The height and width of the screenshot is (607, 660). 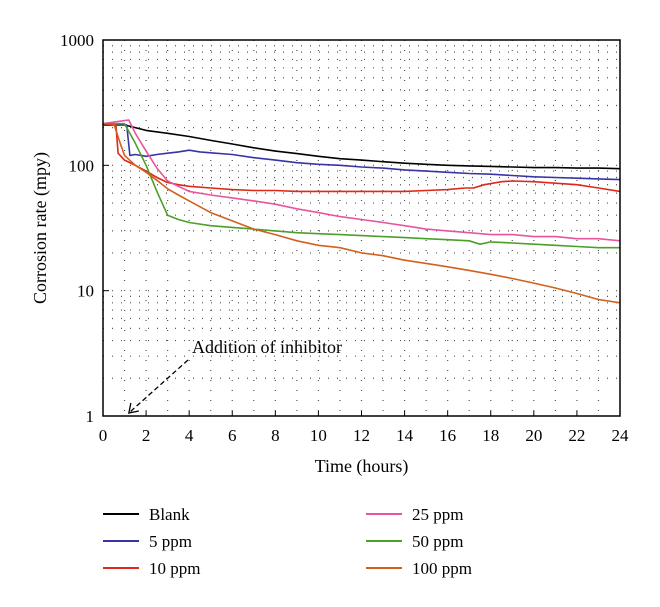 What do you see at coordinates (437, 541) in the screenshot?
I see `legend-label: 50 ppm` at bounding box center [437, 541].